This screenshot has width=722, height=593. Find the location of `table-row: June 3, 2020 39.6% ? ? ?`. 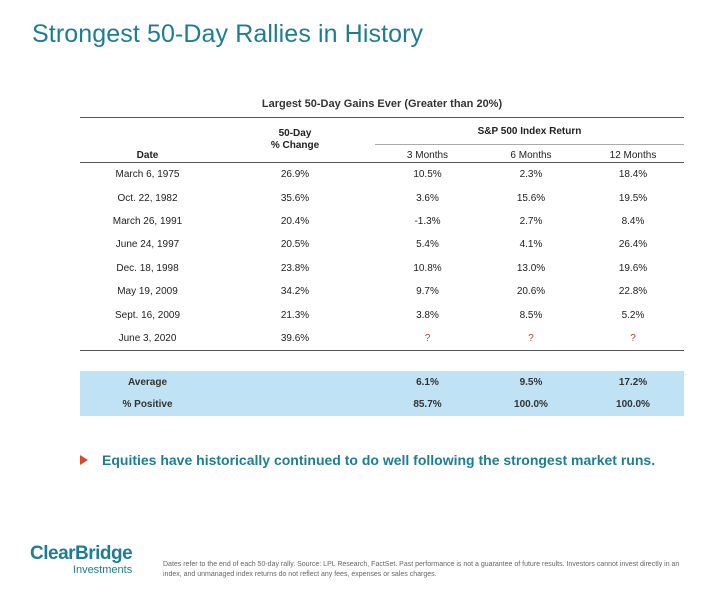

table-row: June 3, 2020 39.6% ? ? ? is located at coordinates (382, 339).